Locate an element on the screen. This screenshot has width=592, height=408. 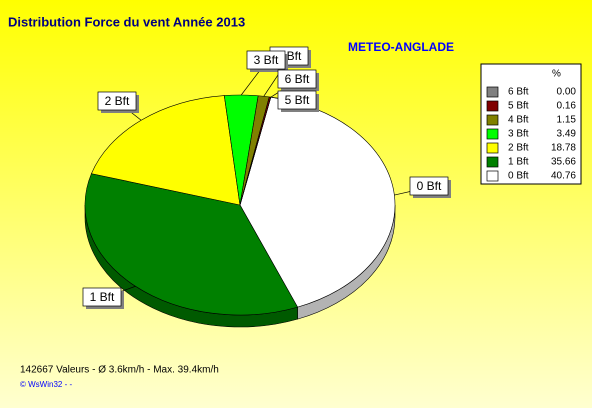
slice-label: 2 Bft is located at coordinates (117, 101).